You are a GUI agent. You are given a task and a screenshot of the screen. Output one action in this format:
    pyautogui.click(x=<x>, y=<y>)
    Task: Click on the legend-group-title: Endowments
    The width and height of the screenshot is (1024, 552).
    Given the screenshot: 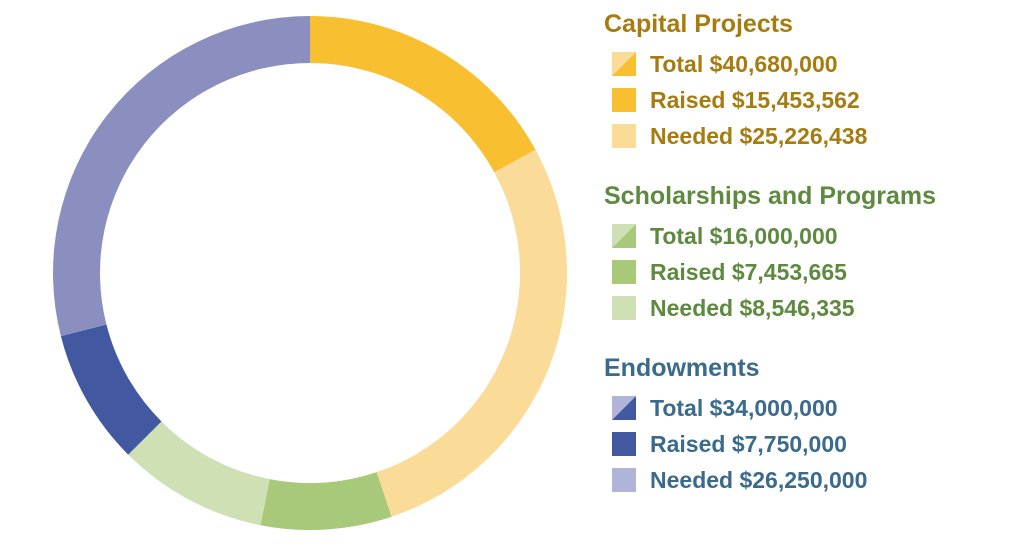 What is the action you would take?
    pyautogui.click(x=682, y=368)
    